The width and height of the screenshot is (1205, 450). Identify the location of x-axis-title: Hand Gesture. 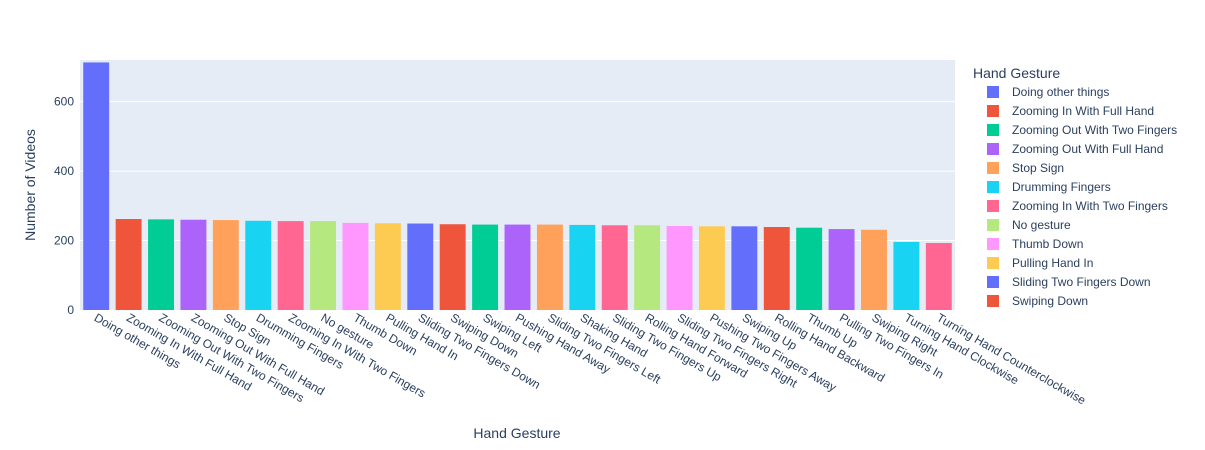
(516, 433).